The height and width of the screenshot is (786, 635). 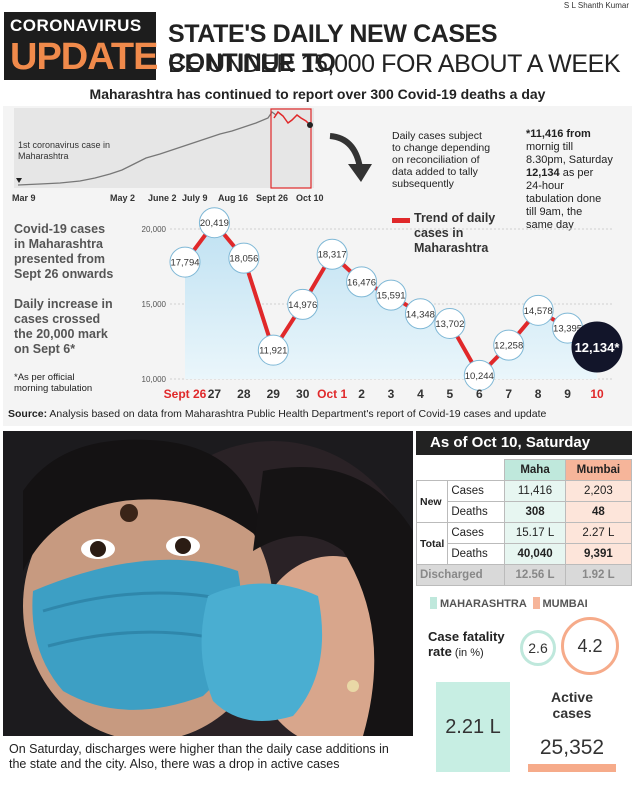 What do you see at coordinates (596, 5) in the screenshot?
I see `credit: S L Shanth Kumar` at bounding box center [596, 5].